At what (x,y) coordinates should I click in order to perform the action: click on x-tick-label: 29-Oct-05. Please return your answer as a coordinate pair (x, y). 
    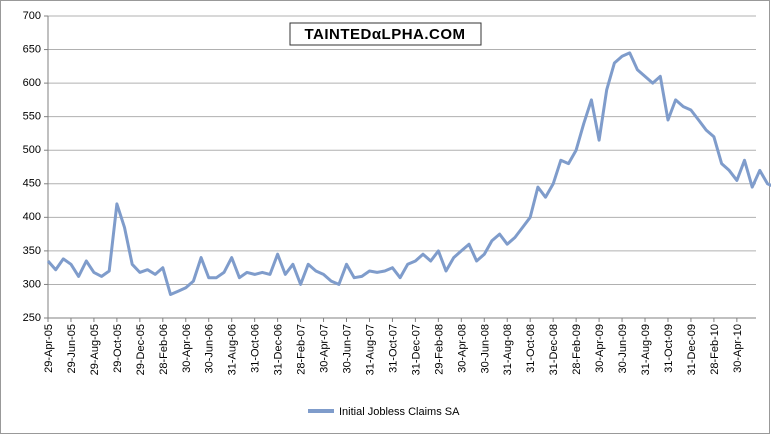
    Looking at the image, I should click on (118, 348).